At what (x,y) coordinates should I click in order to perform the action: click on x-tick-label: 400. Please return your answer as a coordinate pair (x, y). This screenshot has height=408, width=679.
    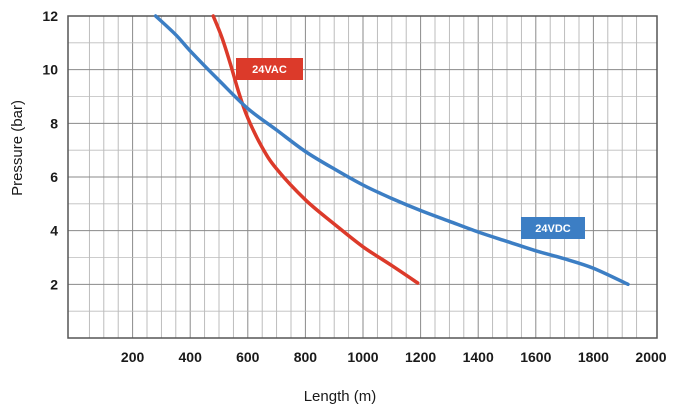
    Looking at the image, I should click on (191, 357).